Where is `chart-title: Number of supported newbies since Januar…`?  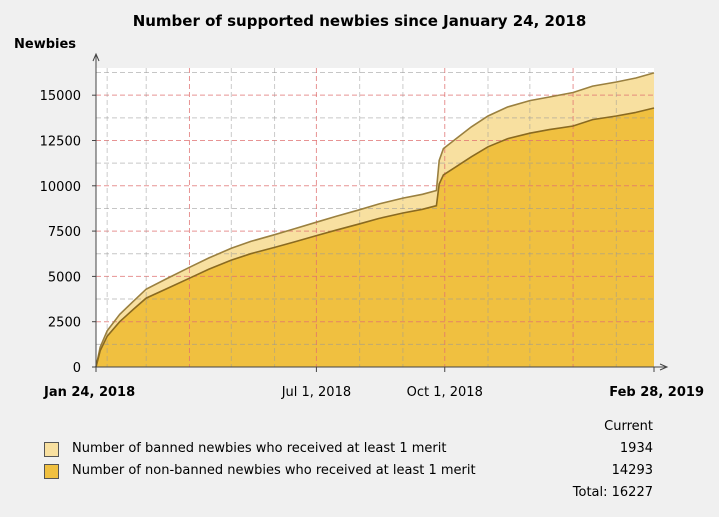
chart-title: Number of supported newbies since Januar… is located at coordinates (359, 21).